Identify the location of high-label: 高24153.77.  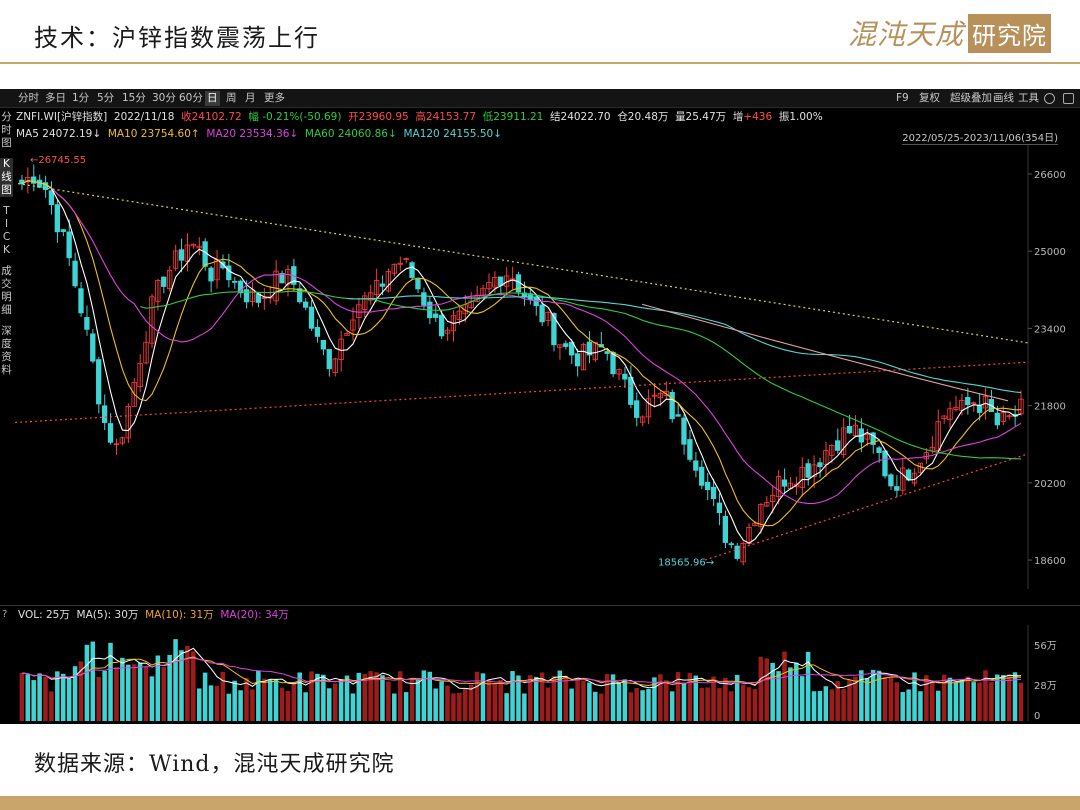
(446, 117).